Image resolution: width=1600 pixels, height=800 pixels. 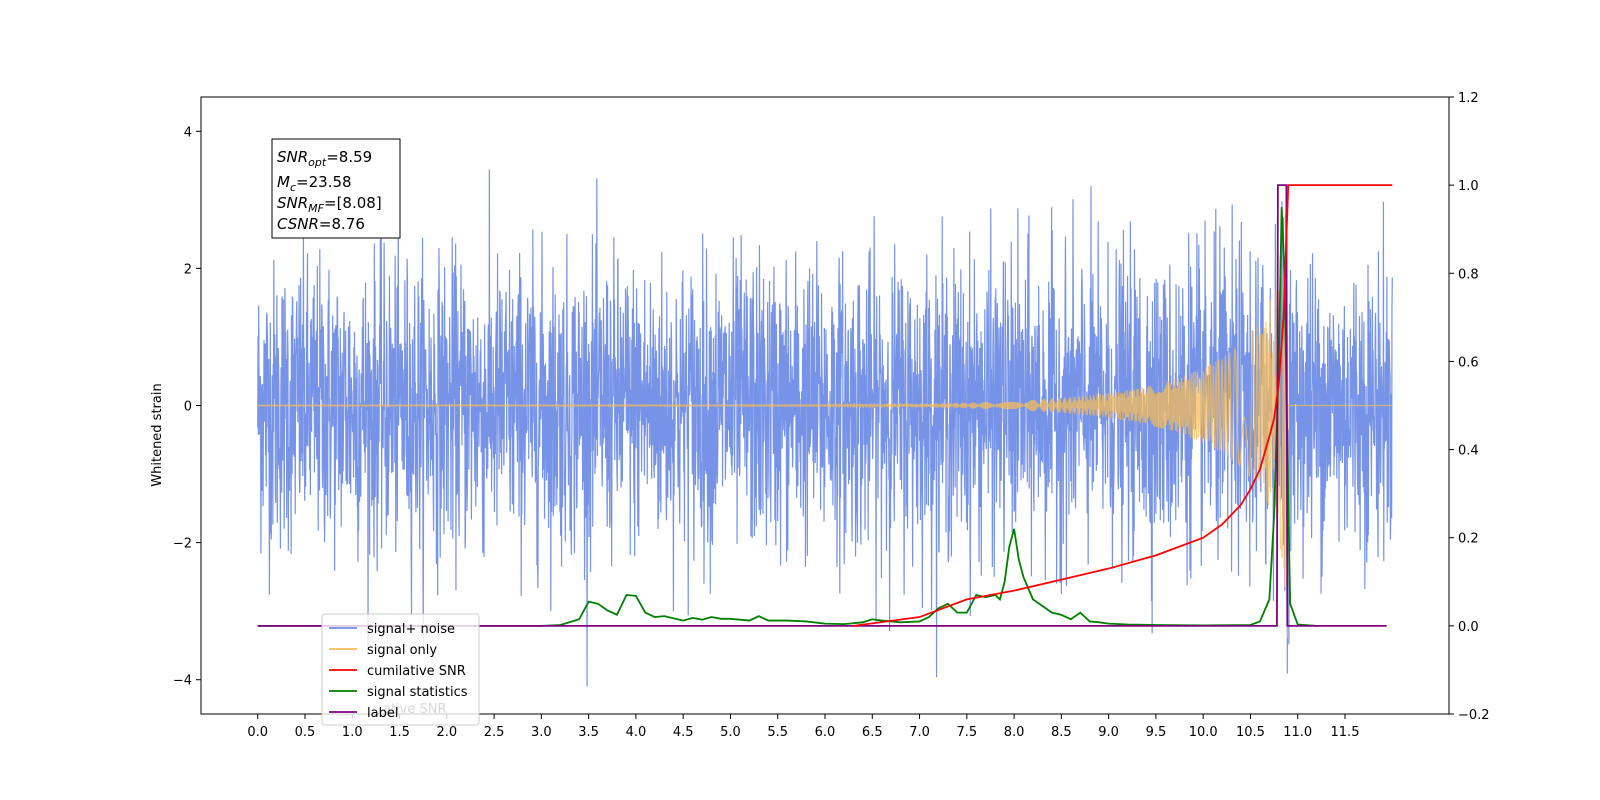 I want to click on legend-entry: label, so click(x=382, y=713).